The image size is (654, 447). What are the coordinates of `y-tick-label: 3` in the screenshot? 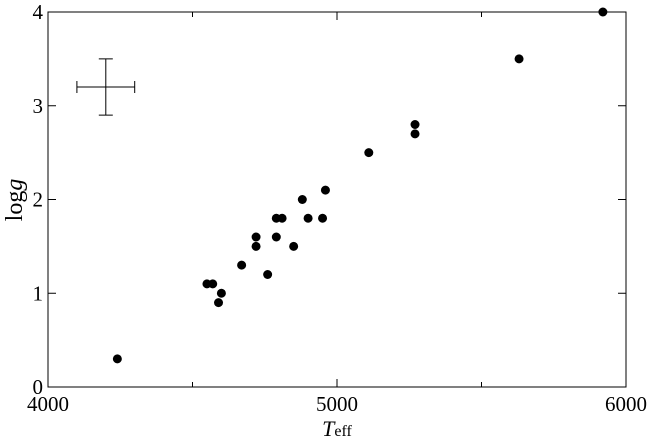 It's located at (38, 106).